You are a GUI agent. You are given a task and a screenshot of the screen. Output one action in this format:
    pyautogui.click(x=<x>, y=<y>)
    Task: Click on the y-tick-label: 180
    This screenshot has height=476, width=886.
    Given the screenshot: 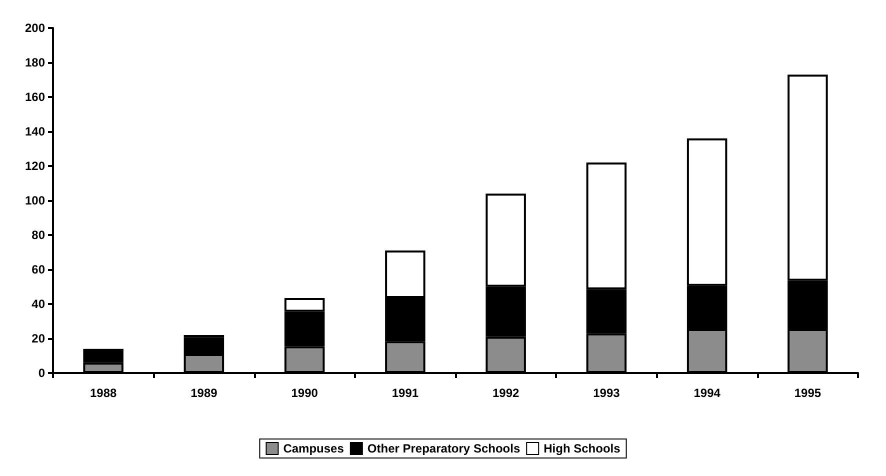 What is the action you would take?
    pyautogui.click(x=35, y=63)
    